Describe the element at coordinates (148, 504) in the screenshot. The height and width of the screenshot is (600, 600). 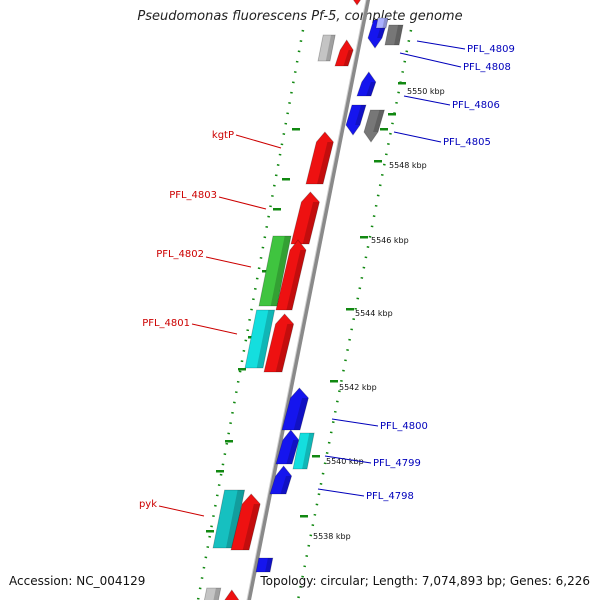
I see `gene-label-left: pyk` at that location.